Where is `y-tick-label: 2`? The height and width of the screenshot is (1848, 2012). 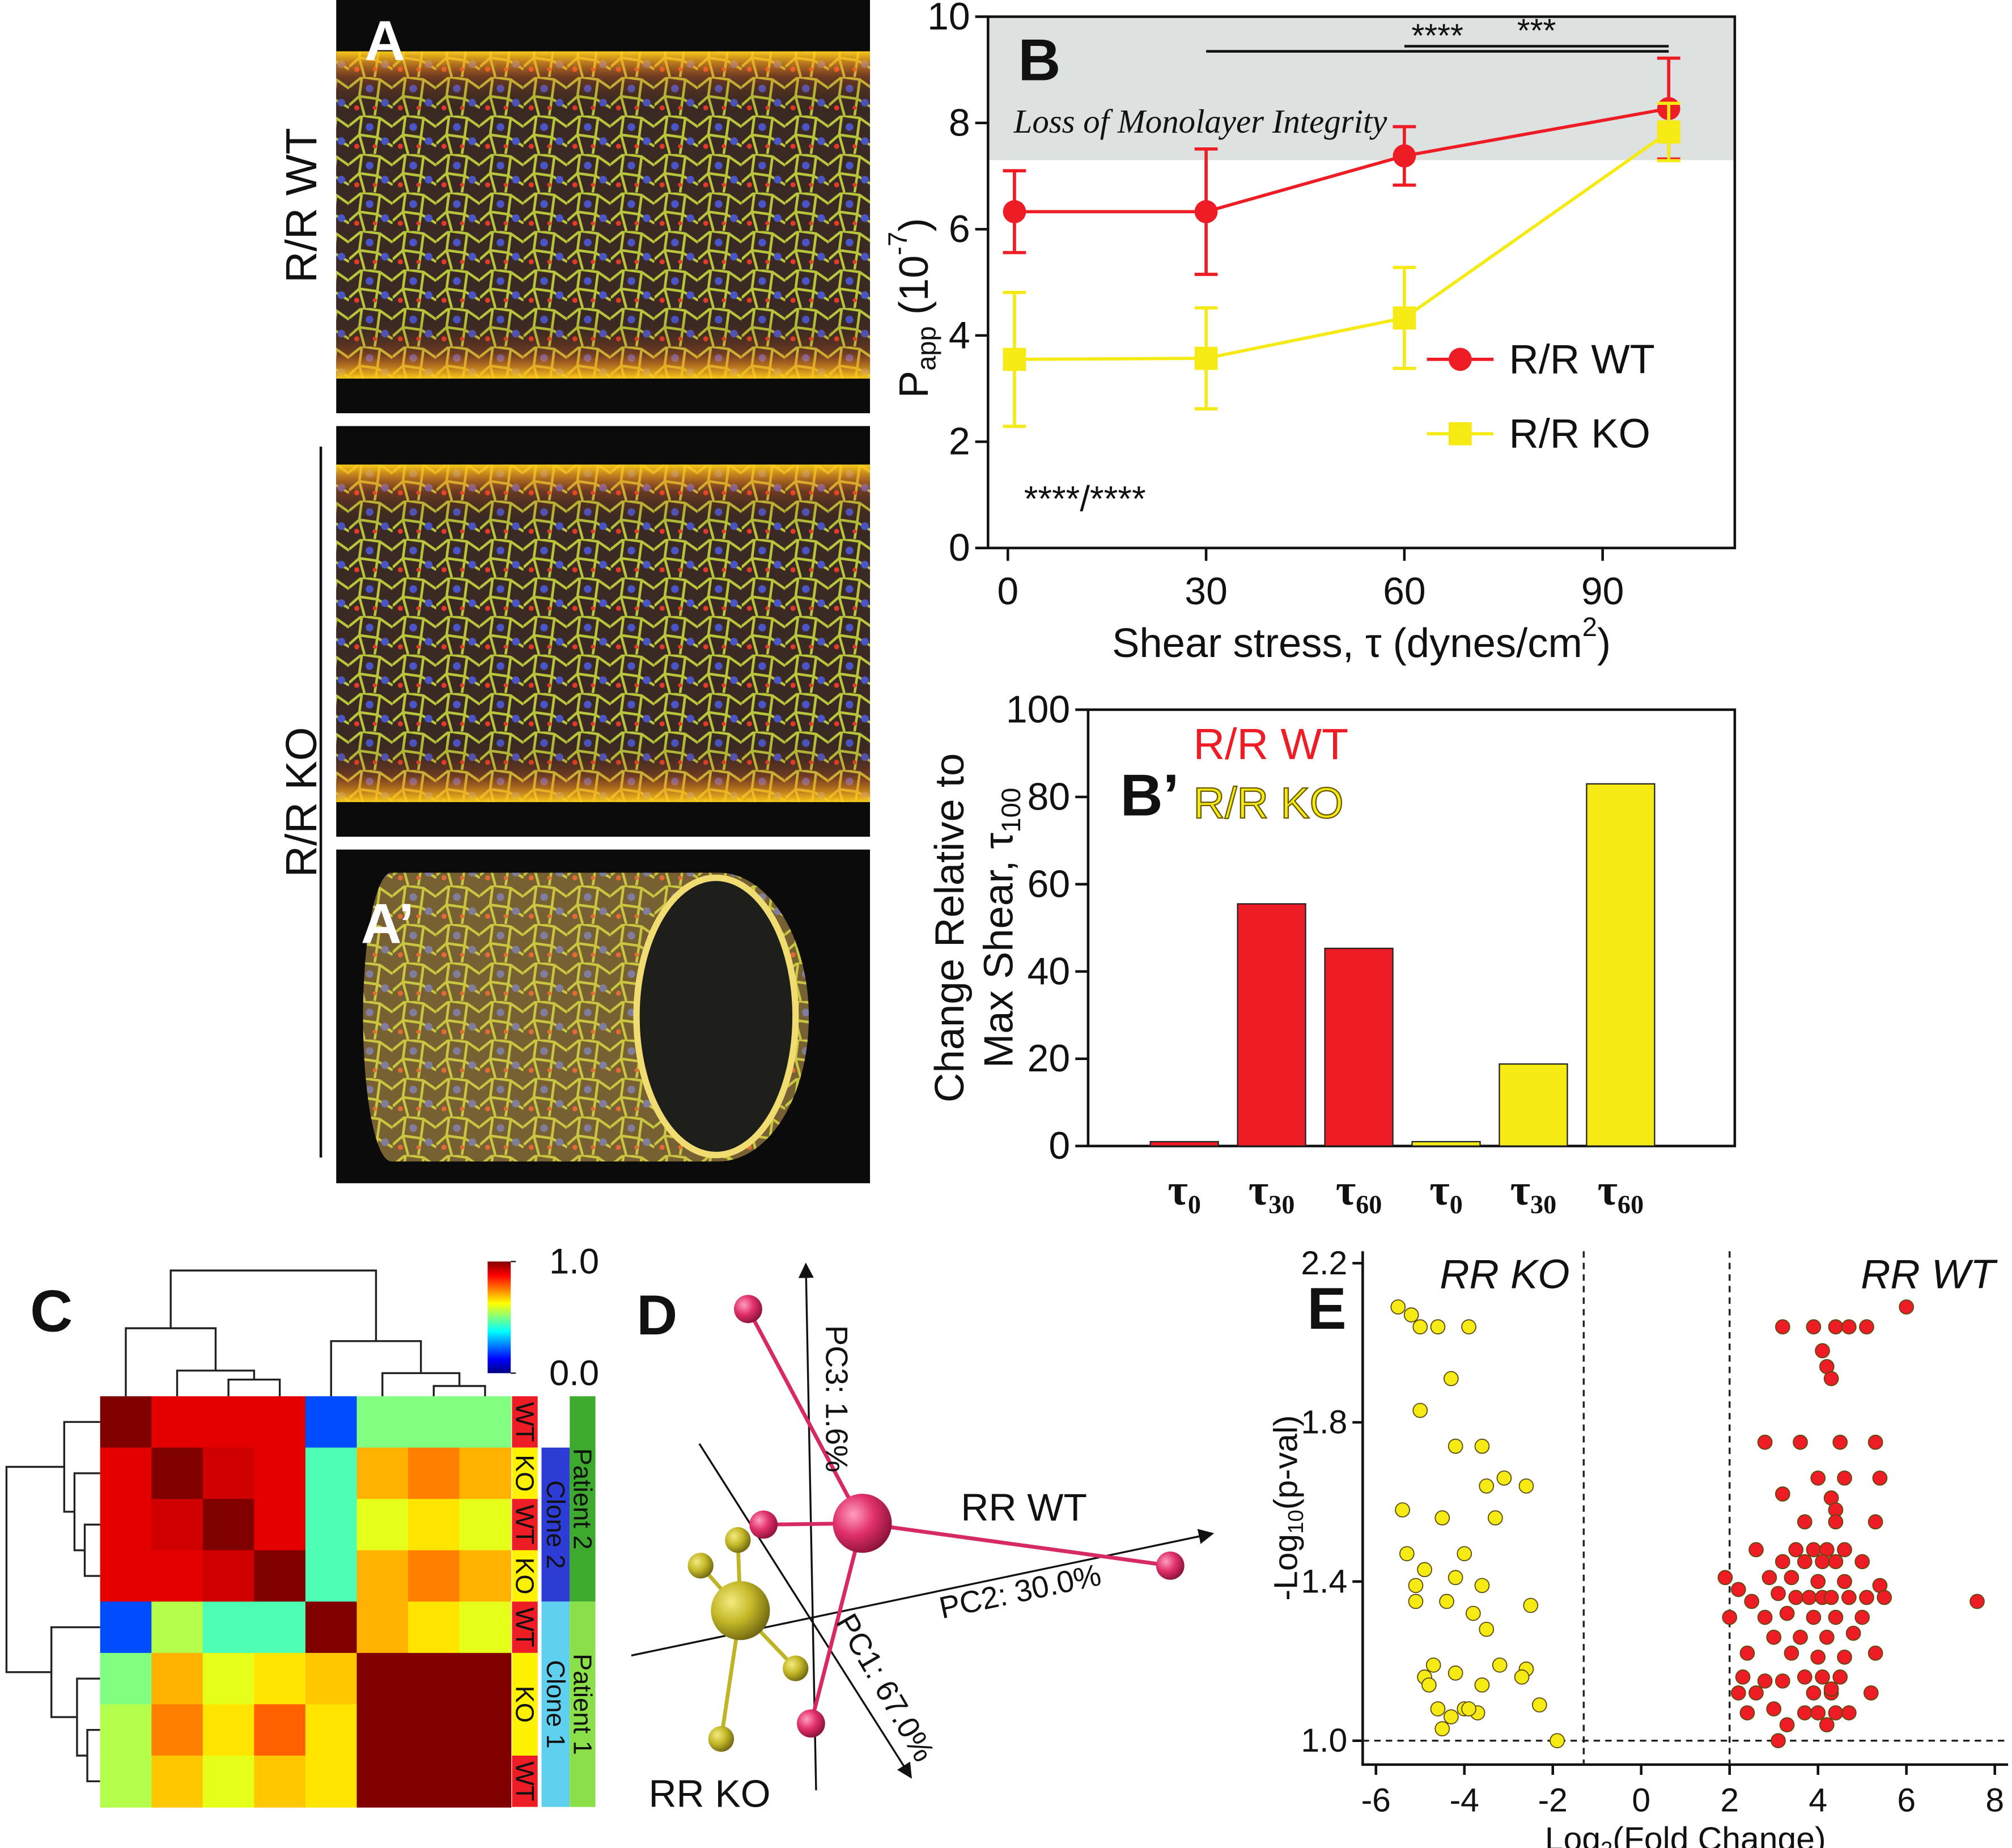
y-tick-label: 2 is located at coordinates (959, 442).